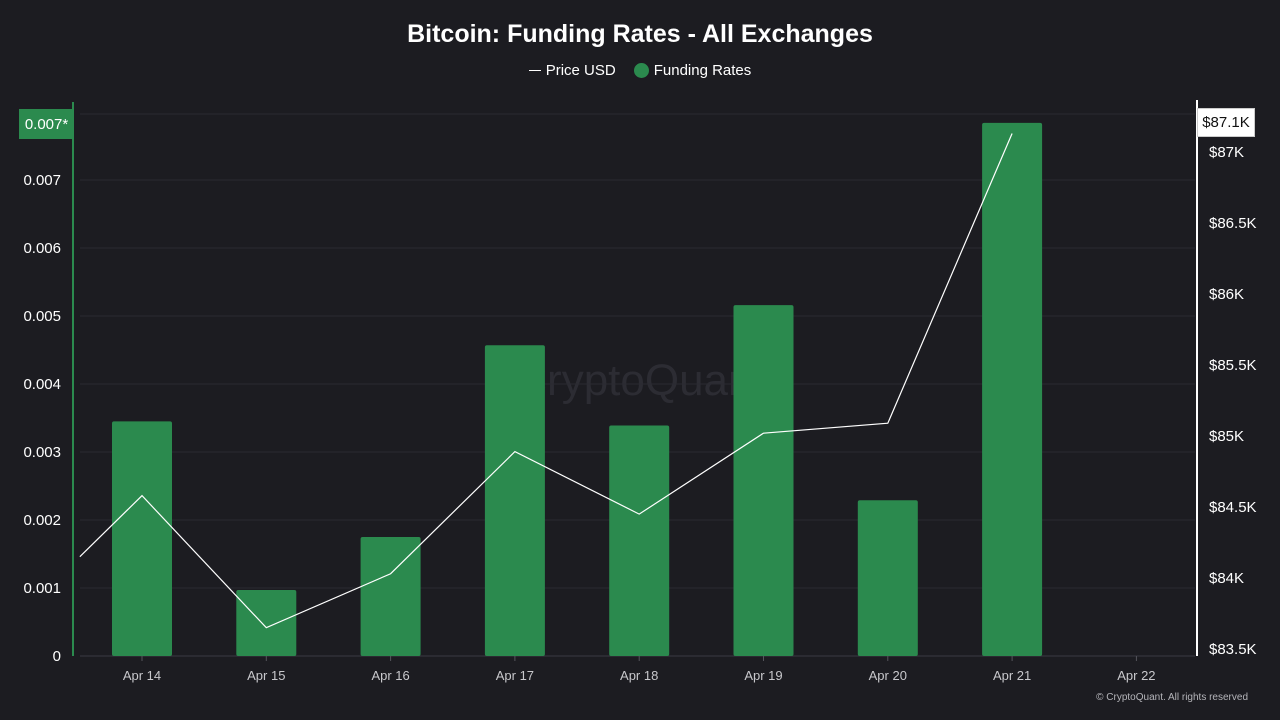 This screenshot has width=1280, height=720. Describe the element at coordinates (46, 124) in the screenshot. I see `current-funding-badge: 0.007*` at that location.